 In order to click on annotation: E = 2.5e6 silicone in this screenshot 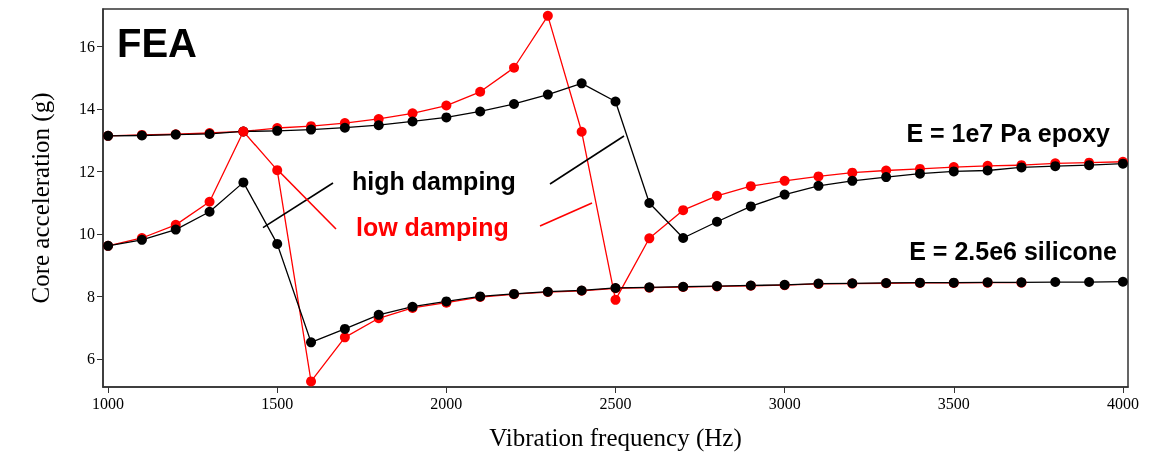, I will do `click(1013, 250)`.